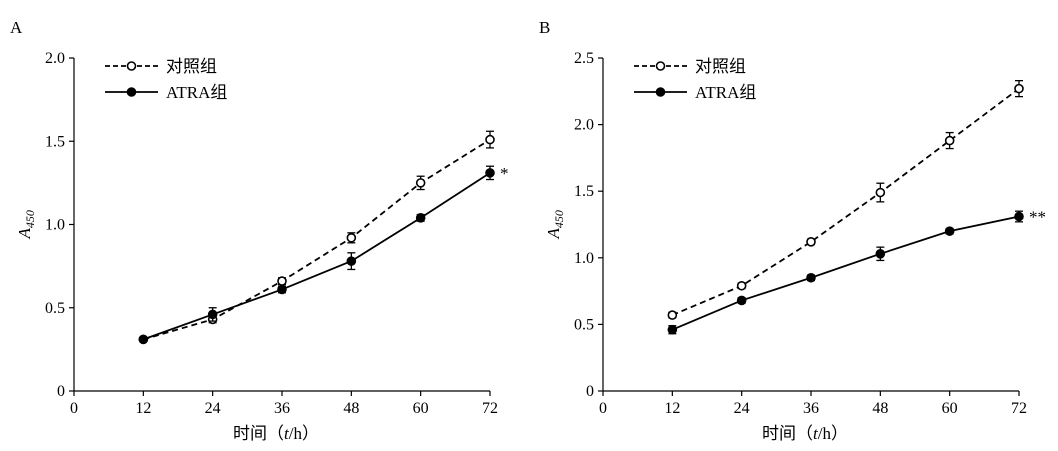 Image resolution: width=1058 pixels, height=451 pixels. Describe the element at coordinates (16, 27) in the screenshot. I see `panel-label: A` at that location.